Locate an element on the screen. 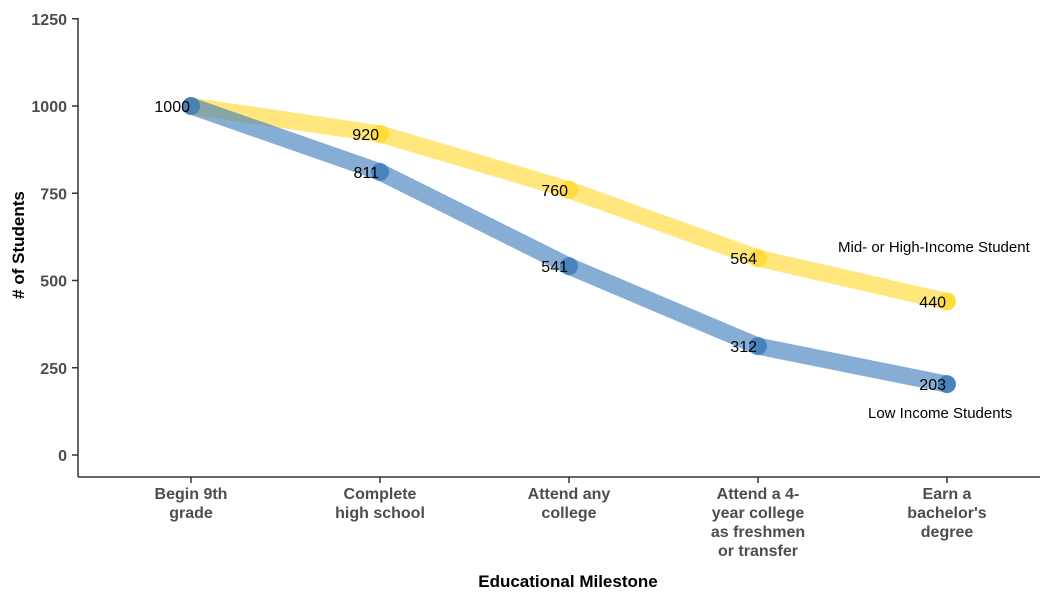 Image resolution: width=1050 pixels, height=592 pixels. x-axis-title: Educational Milestone is located at coordinates (567, 581).